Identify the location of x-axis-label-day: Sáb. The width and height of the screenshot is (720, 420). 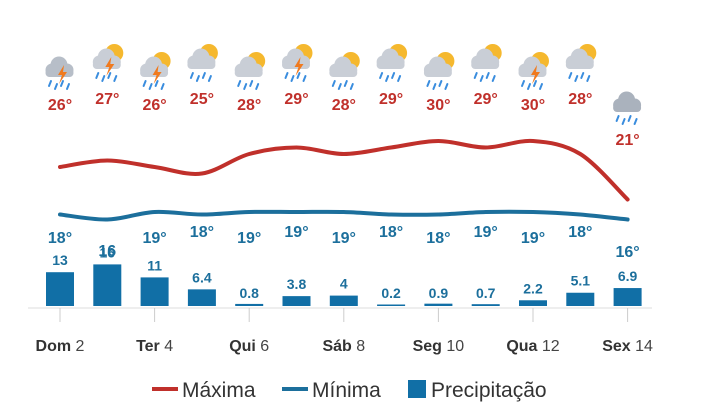
(337, 346).